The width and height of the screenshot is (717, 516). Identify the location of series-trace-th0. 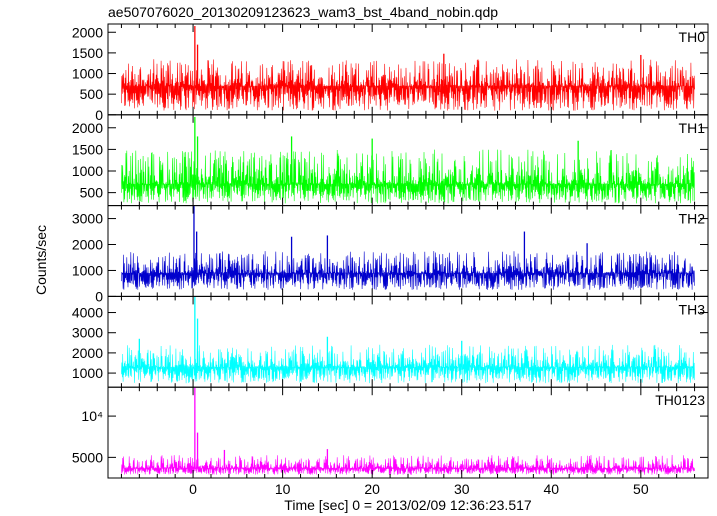
(408, 85).